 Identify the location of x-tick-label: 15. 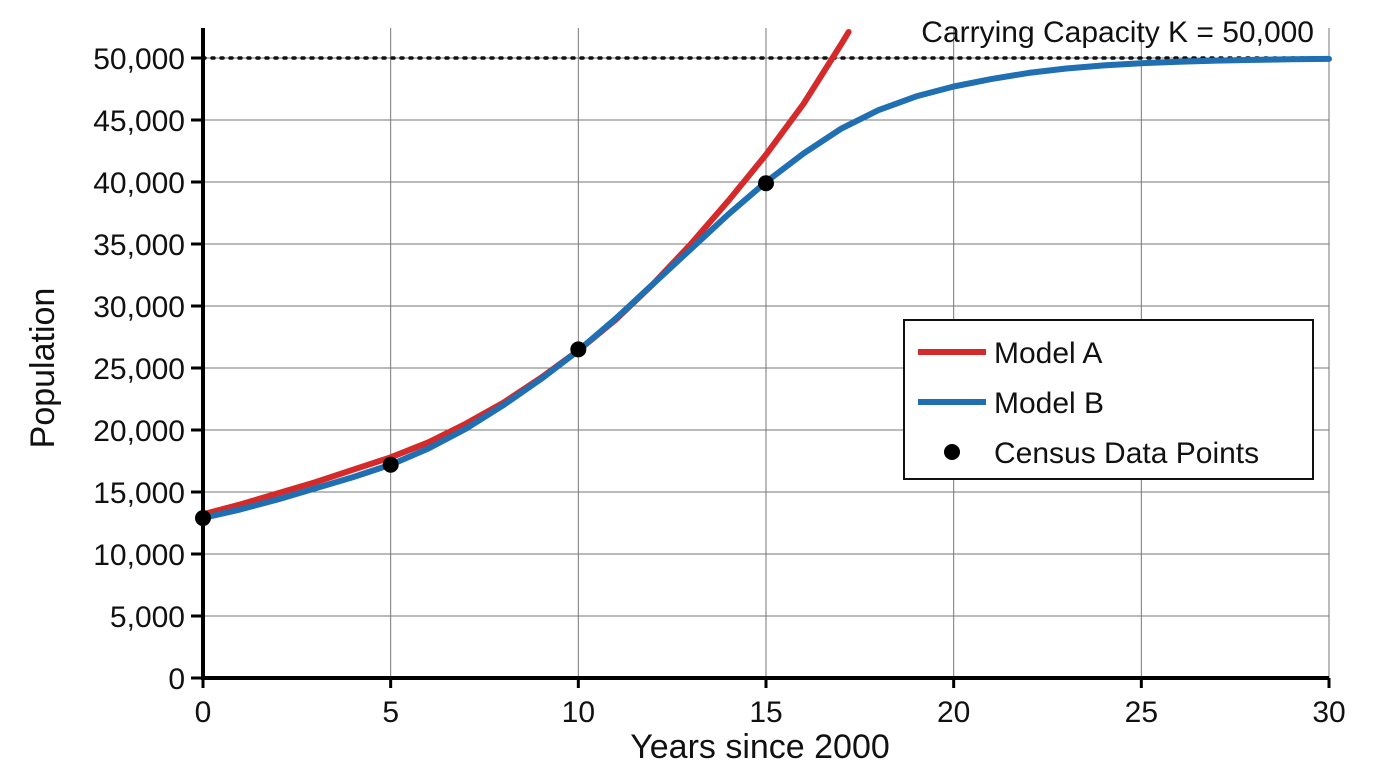
(765, 712).